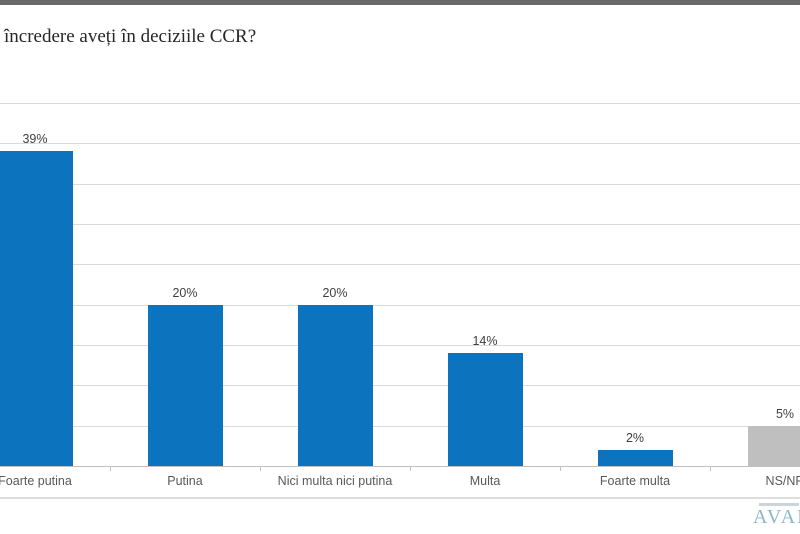 Image resolution: width=800 pixels, height=534 pixels. I want to click on bar-value-label: 14%, so click(485, 341).